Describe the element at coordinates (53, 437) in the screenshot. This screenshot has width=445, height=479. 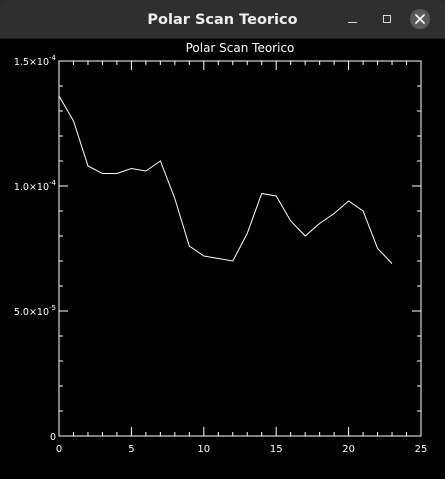
I see `y-tick-label: 0` at that location.